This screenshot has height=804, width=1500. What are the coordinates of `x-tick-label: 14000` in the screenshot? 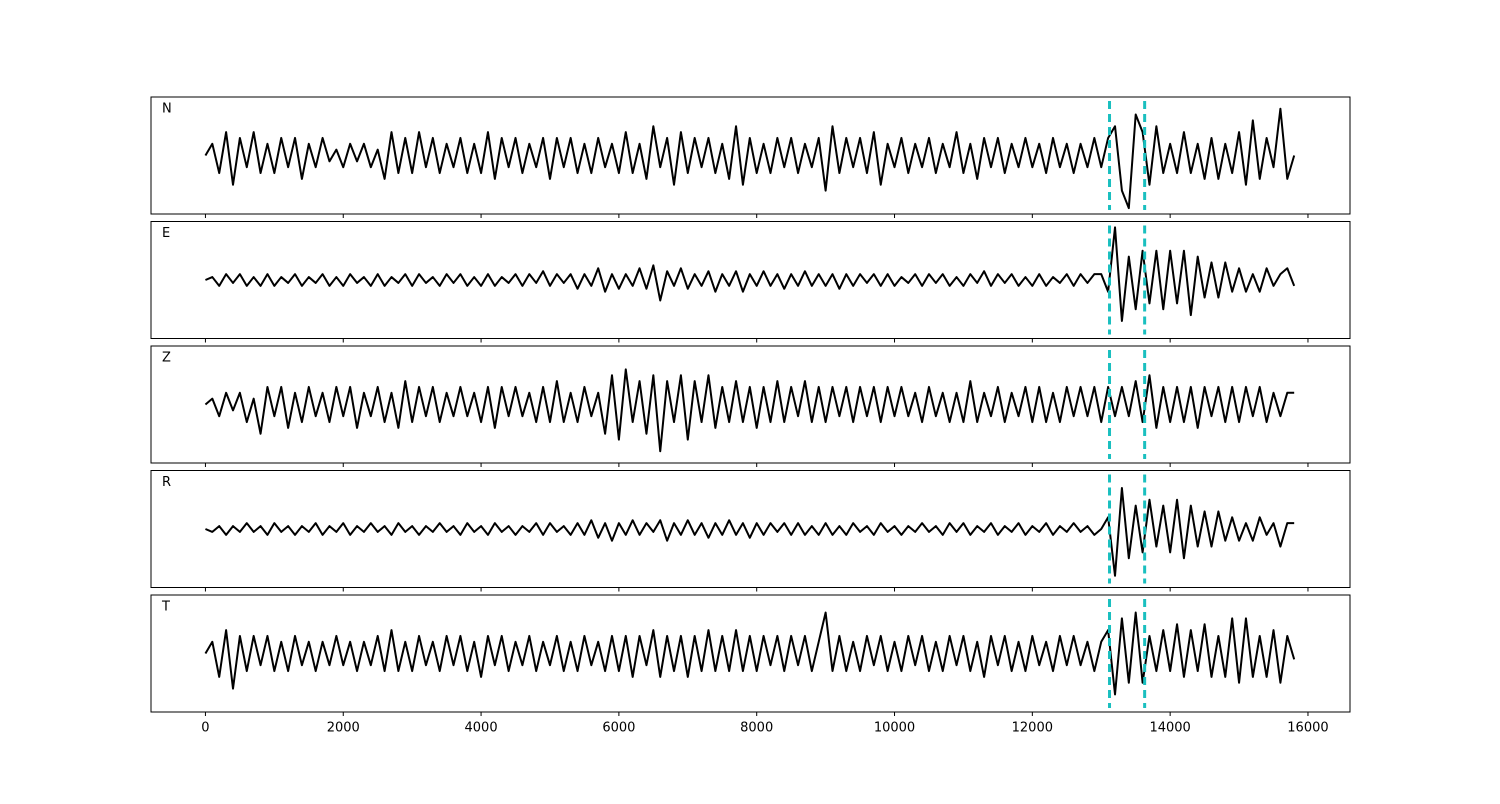 It's located at (1169, 728).